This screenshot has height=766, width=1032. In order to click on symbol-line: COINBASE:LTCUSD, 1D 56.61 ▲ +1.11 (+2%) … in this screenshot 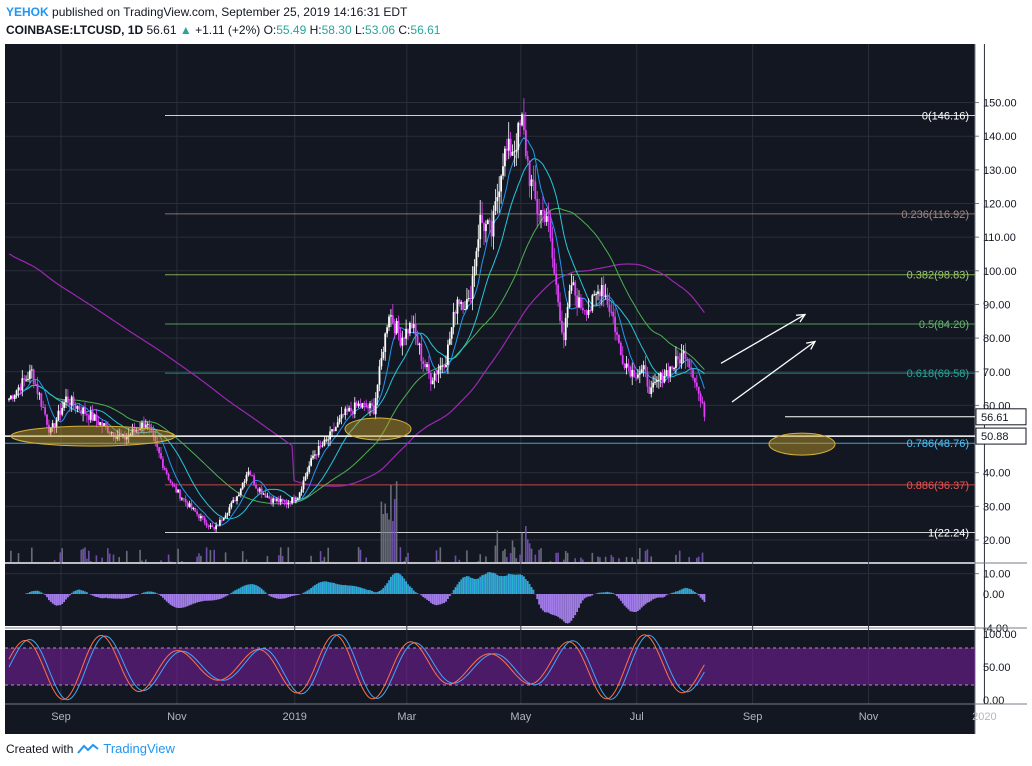, I will do `click(223, 30)`.